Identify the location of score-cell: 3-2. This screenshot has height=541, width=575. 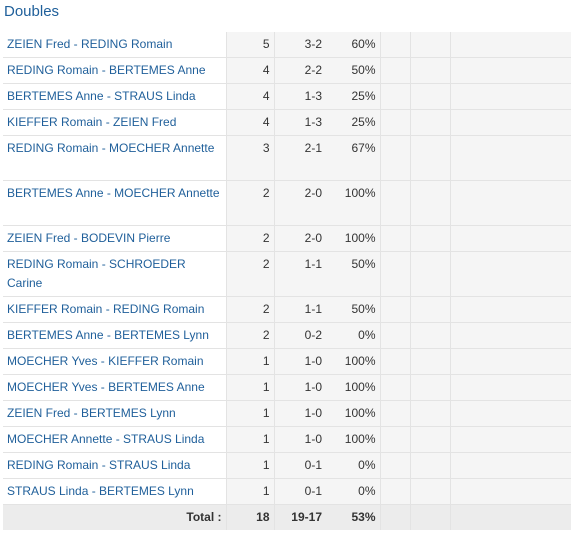
(299, 45).